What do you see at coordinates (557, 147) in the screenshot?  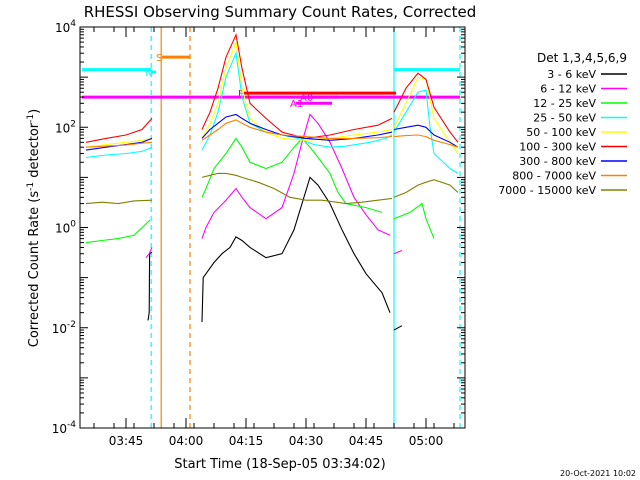 I see `legend-label-6: 100 - 300 keV` at bounding box center [557, 147].